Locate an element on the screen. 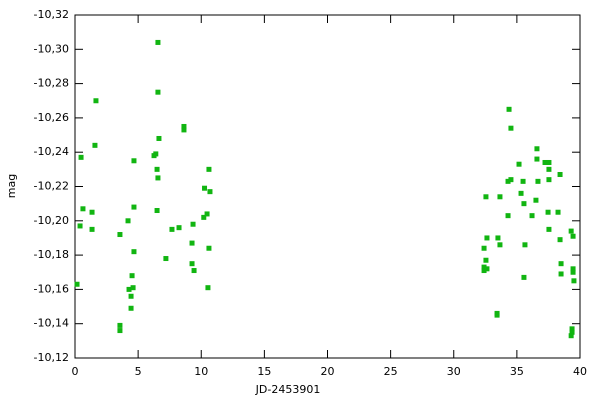  x-tick-label: 20 is located at coordinates (328, 371).